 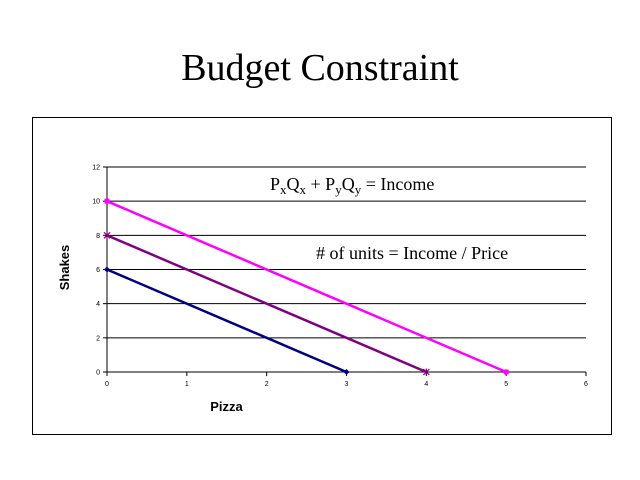 What do you see at coordinates (96, 168) in the screenshot?
I see `y-tick-label: 12` at bounding box center [96, 168].